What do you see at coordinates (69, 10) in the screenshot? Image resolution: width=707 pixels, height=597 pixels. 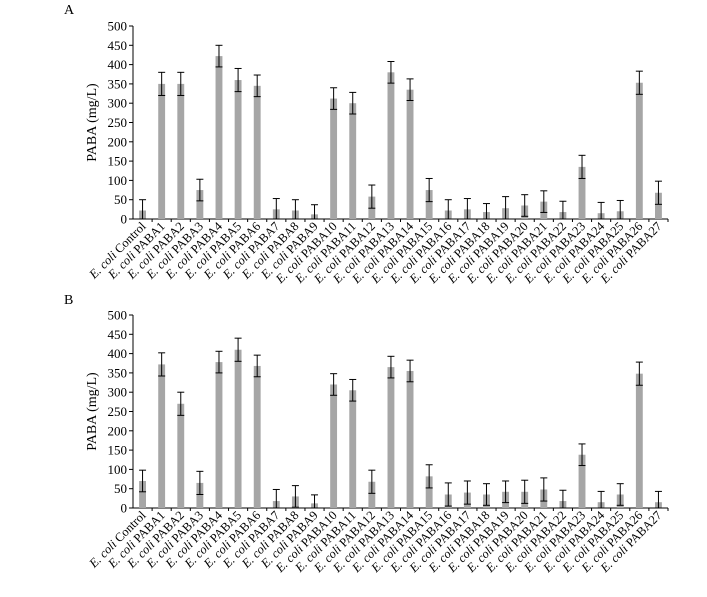 I see `panel-letter: A` at bounding box center [69, 10].